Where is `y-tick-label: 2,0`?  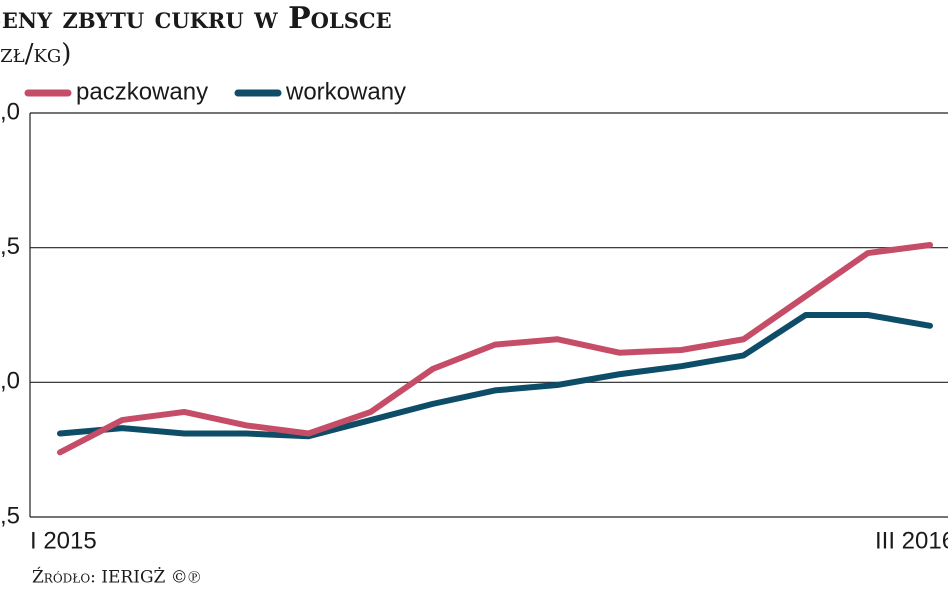 y-tick-label: 2,0 is located at coordinates (10, 381).